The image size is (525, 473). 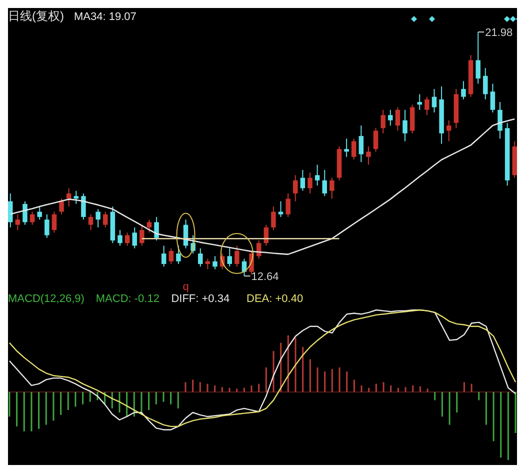 I want to click on text: DEA: +0.40, so click(x=275, y=299).